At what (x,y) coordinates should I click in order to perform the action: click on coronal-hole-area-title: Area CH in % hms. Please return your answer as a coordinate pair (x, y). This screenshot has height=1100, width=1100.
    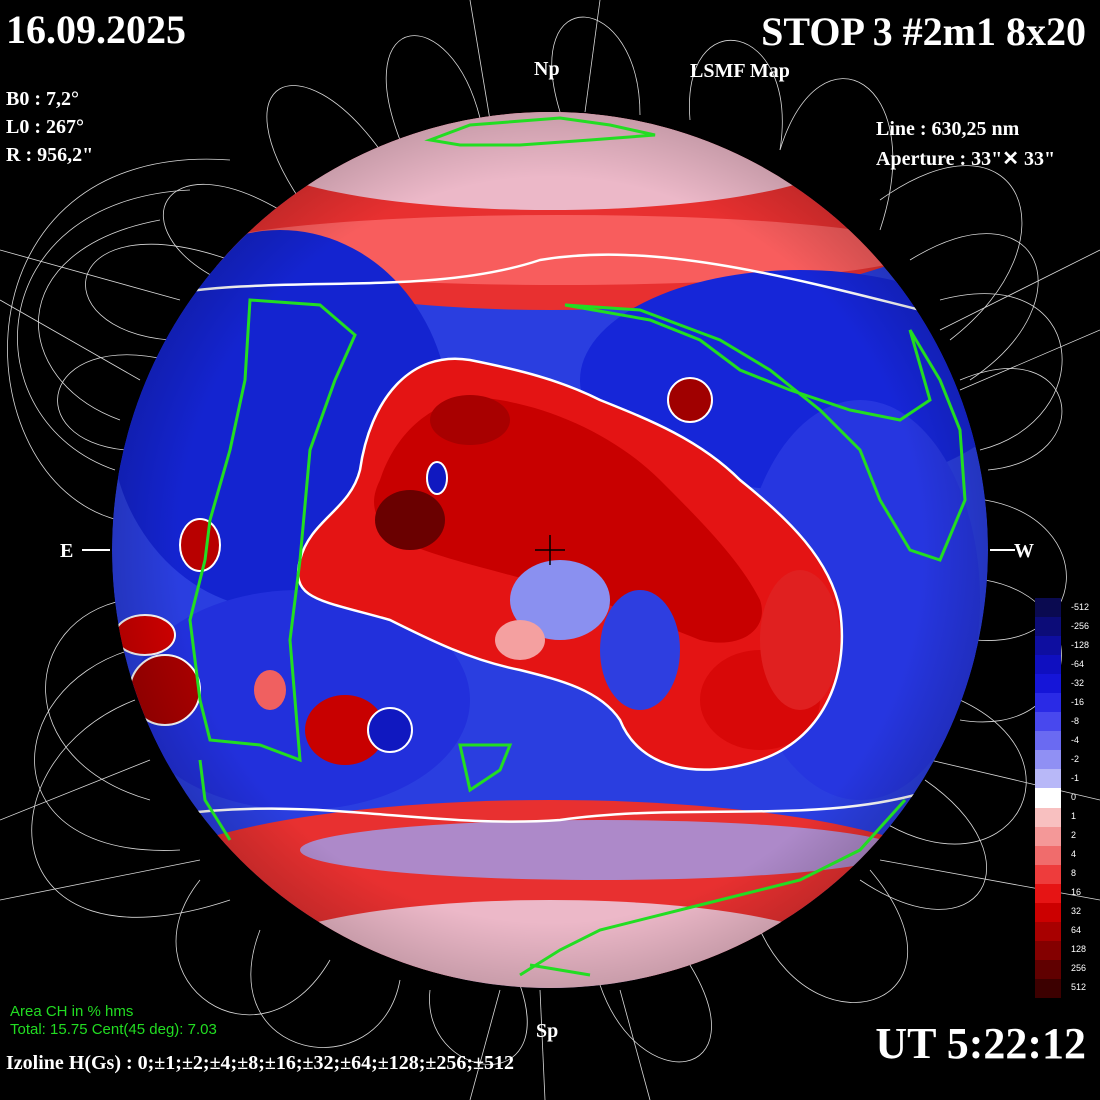
    Looking at the image, I should click on (72, 1011).